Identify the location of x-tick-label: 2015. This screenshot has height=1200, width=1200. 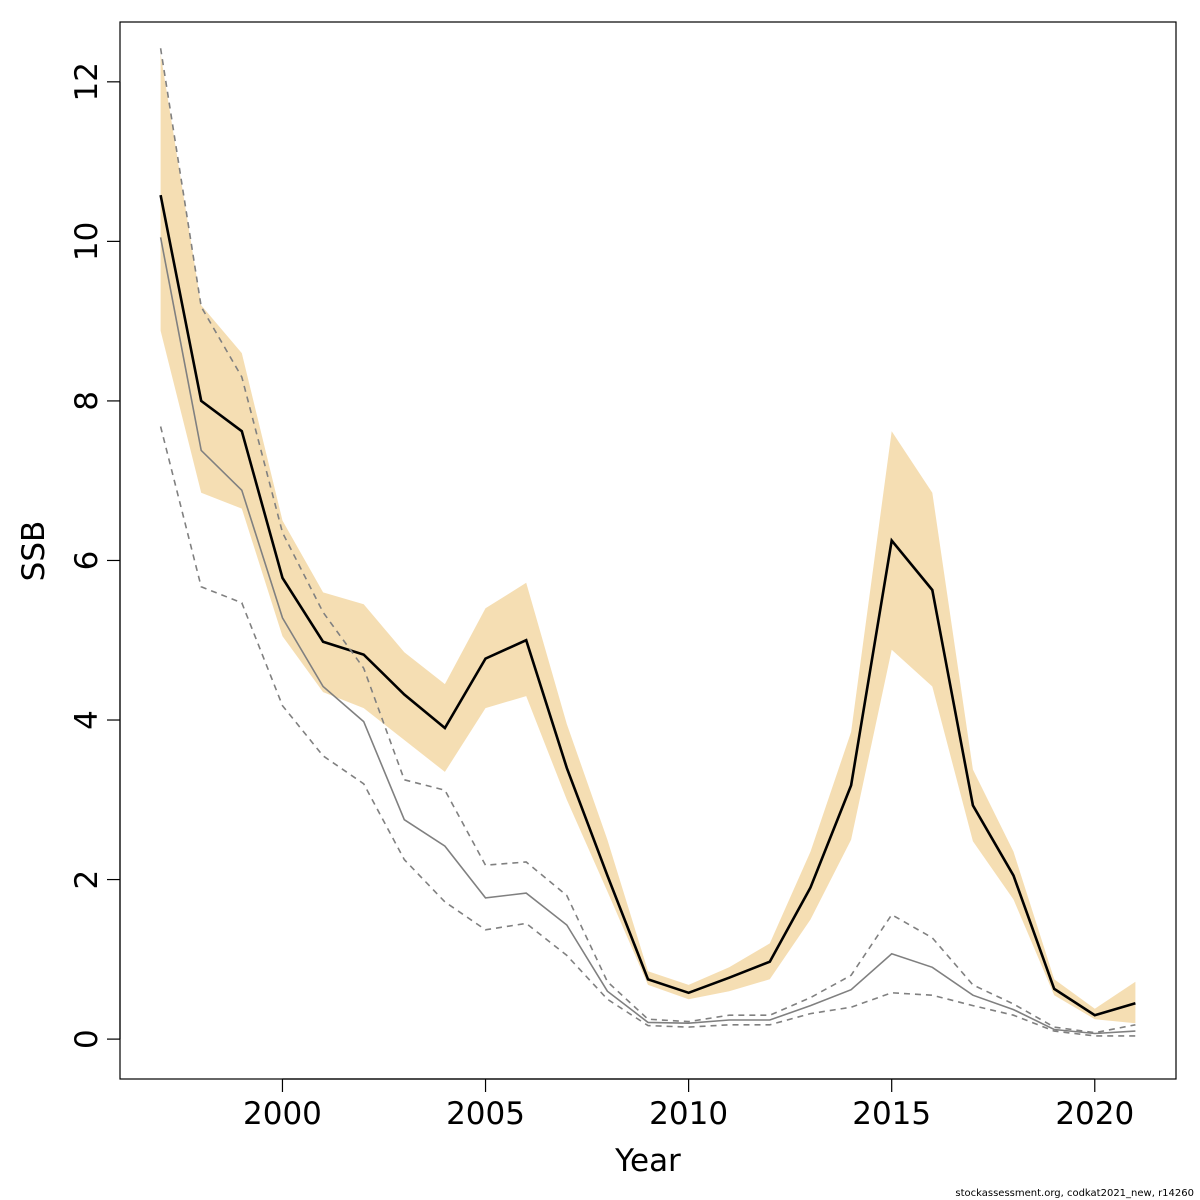
(891, 1114).